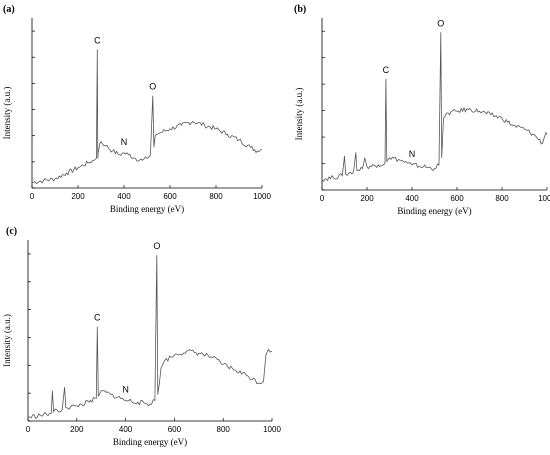 This screenshot has height=455, width=550. Describe the element at coordinates (77, 429) in the screenshot. I see `x-tick-label-c-1: 200` at that location.